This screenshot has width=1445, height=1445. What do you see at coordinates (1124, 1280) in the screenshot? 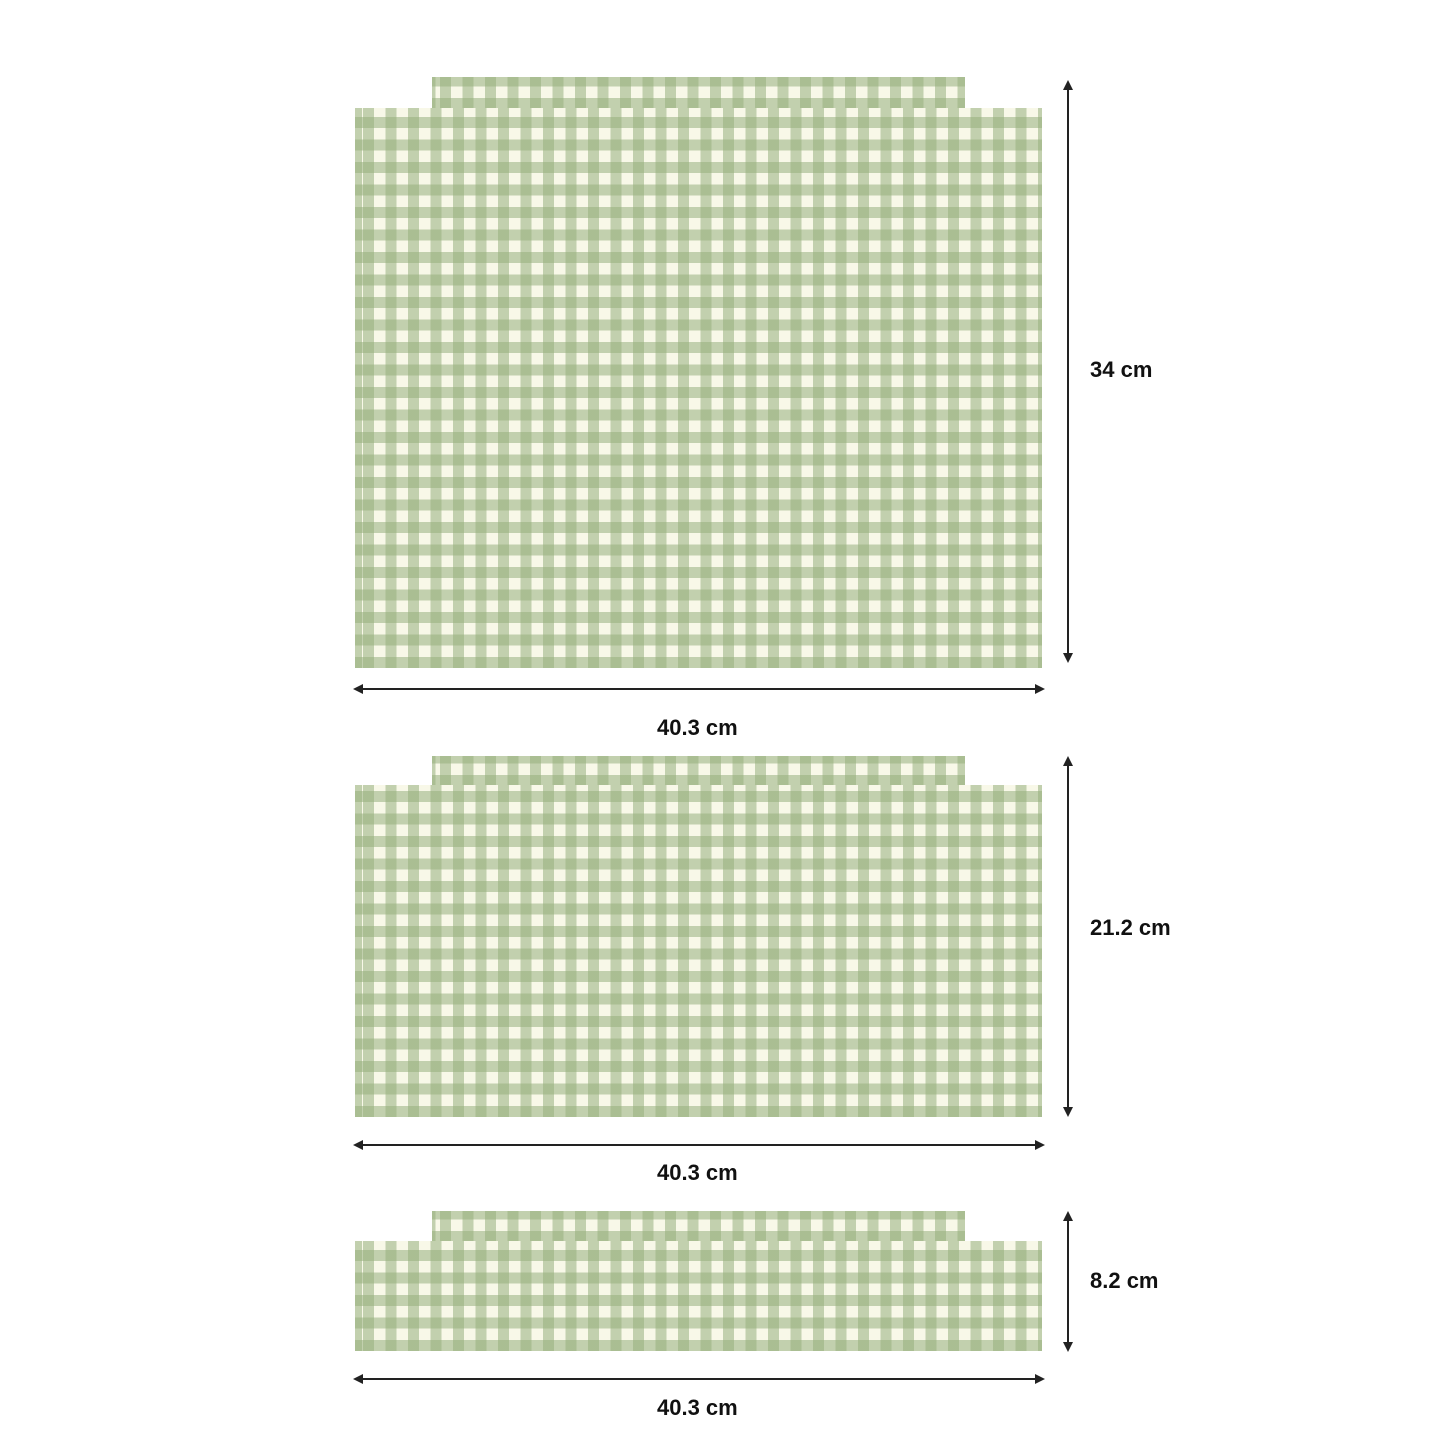
I see `height-label: 8.2 cm` at bounding box center [1124, 1280].